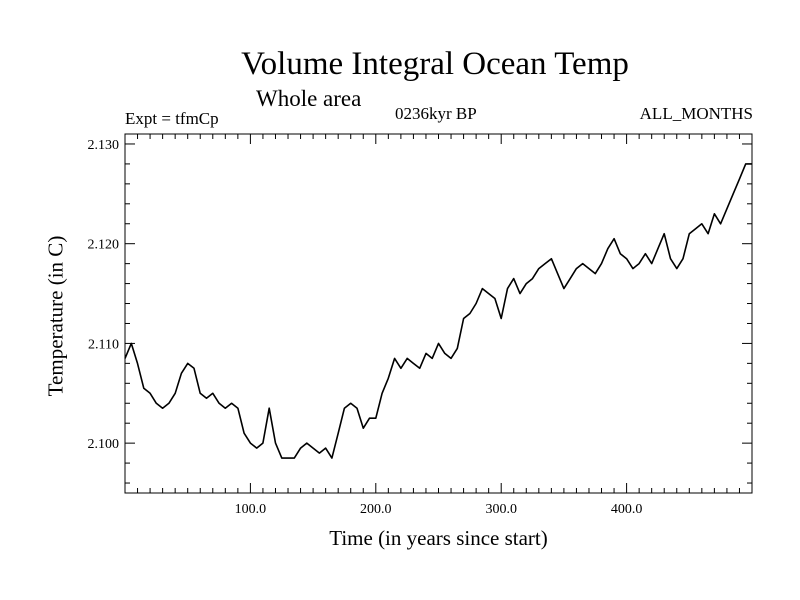  What do you see at coordinates (103, 344) in the screenshot?
I see `y-tick-label: 2.110` at bounding box center [103, 344].